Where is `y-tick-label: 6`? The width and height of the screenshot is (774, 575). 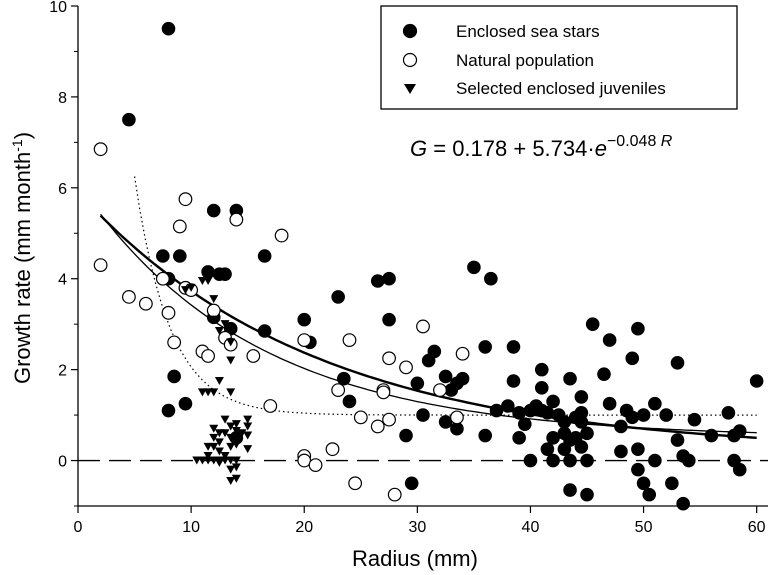 y-tick-label: 6 is located at coordinates (62, 189).